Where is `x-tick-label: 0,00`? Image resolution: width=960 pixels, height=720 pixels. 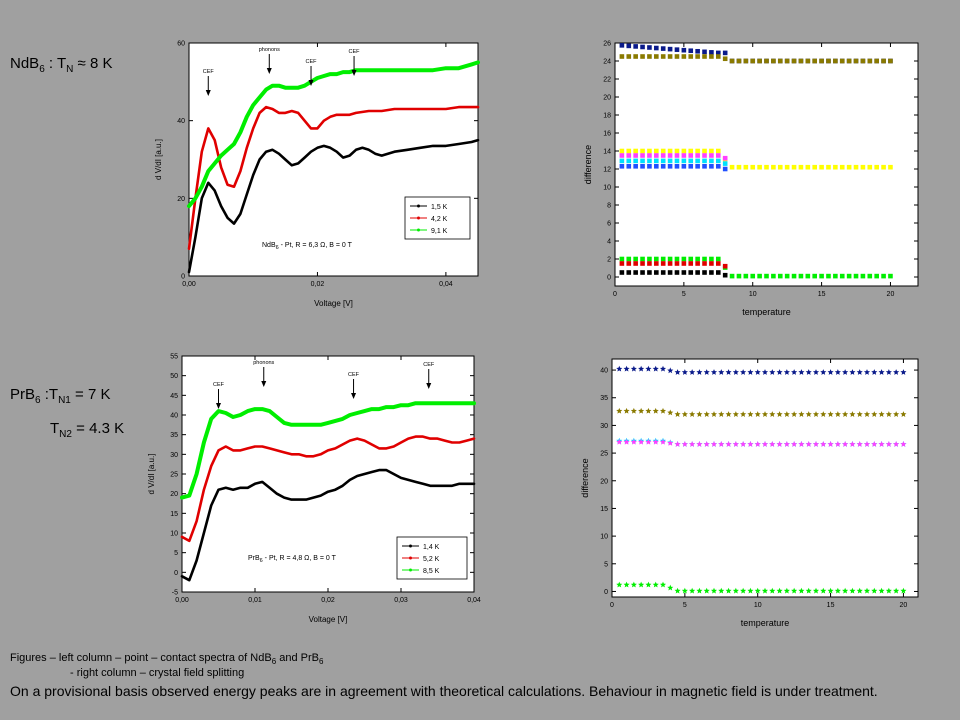 x-tick-label: 0,00 is located at coordinates (182, 600).